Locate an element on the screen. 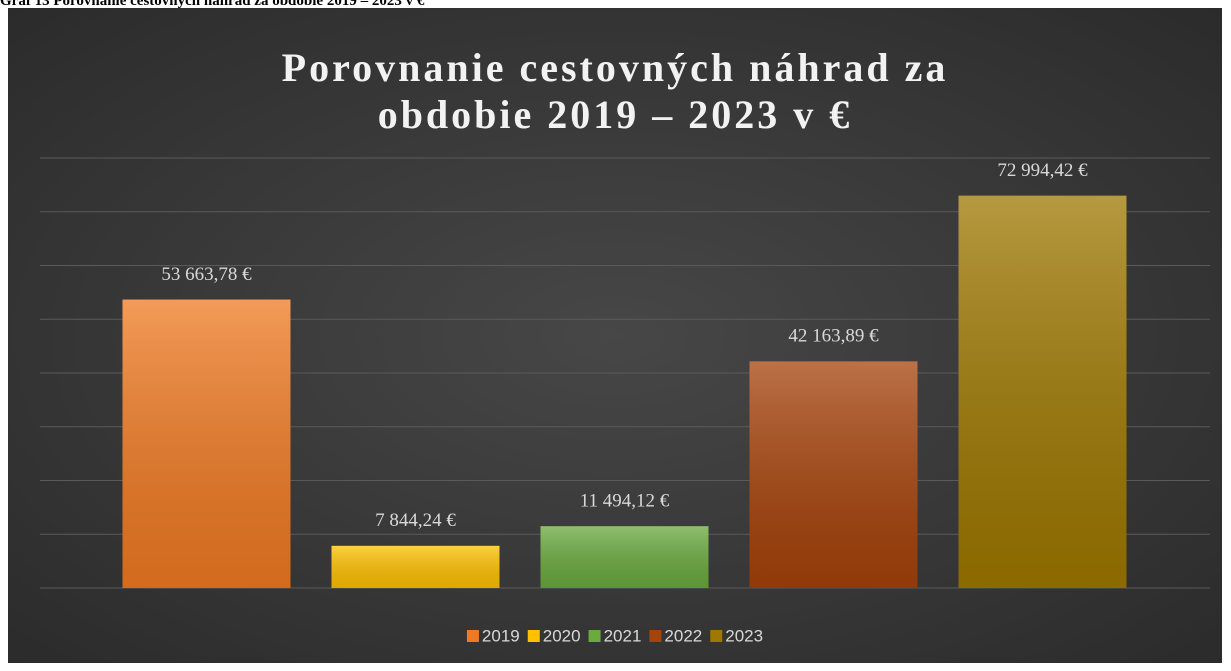 The width and height of the screenshot is (1231, 671). legend-label: 2022 is located at coordinates (683, 635).